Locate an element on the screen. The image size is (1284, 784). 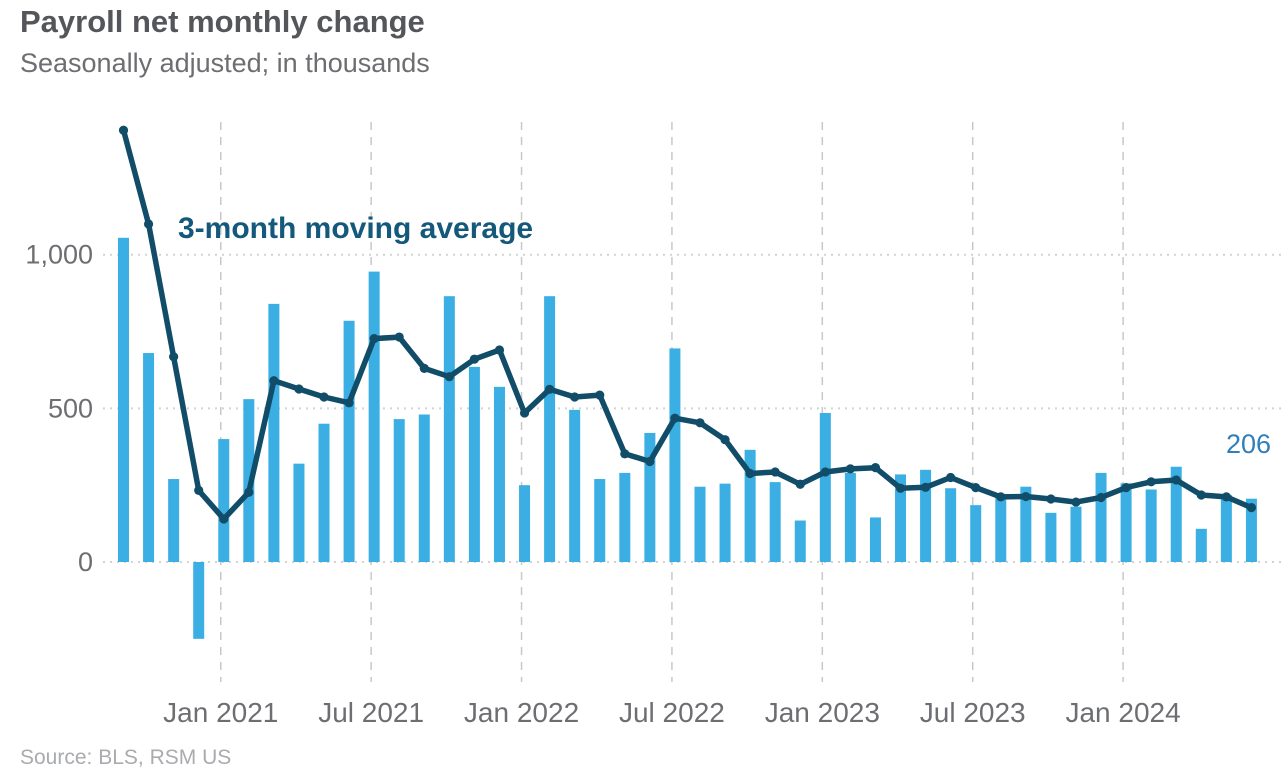
y-tick-label: 1,000 is located at coordinates (59, 255).